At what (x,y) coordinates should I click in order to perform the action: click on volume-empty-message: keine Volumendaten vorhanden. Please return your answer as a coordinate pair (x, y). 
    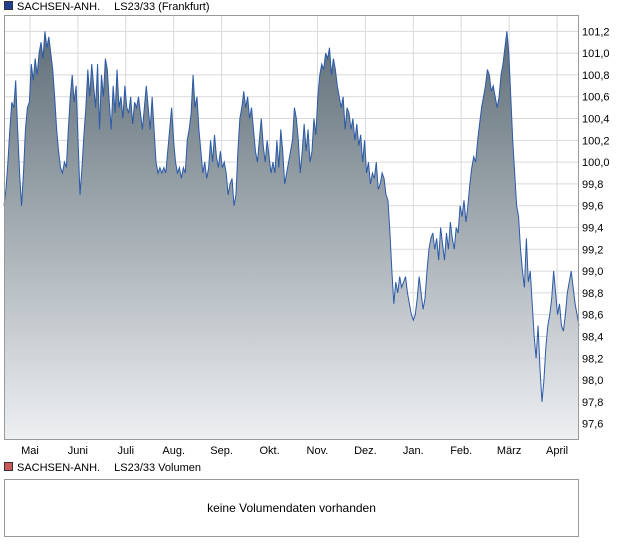
    Looking at the image, I should click on (291, 508).